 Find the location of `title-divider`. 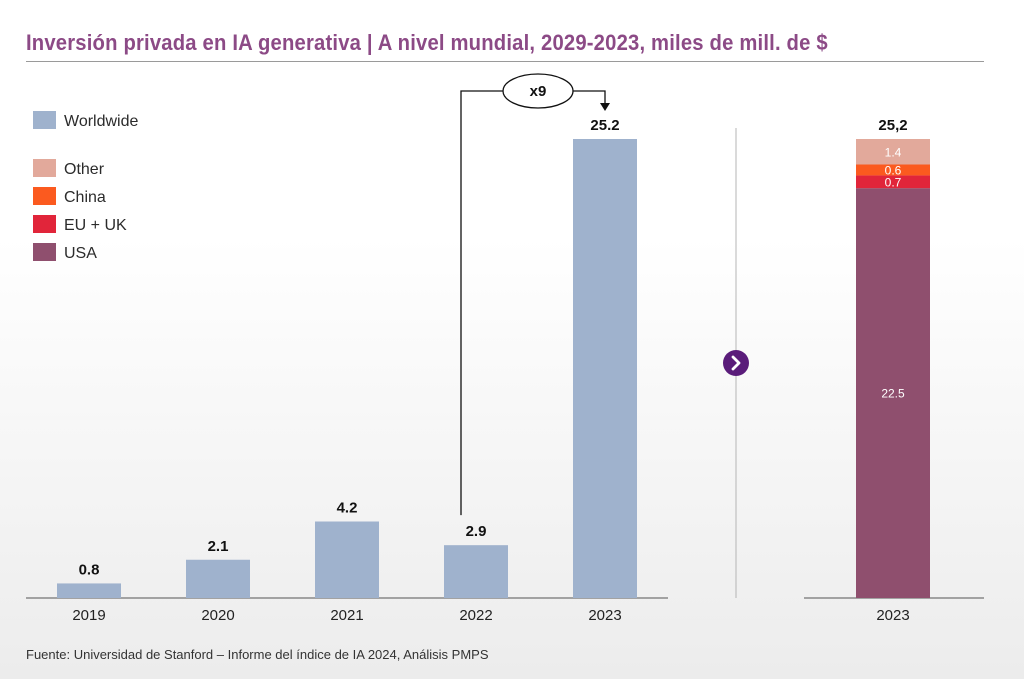

title-divider is located at coordinates (505, 61).